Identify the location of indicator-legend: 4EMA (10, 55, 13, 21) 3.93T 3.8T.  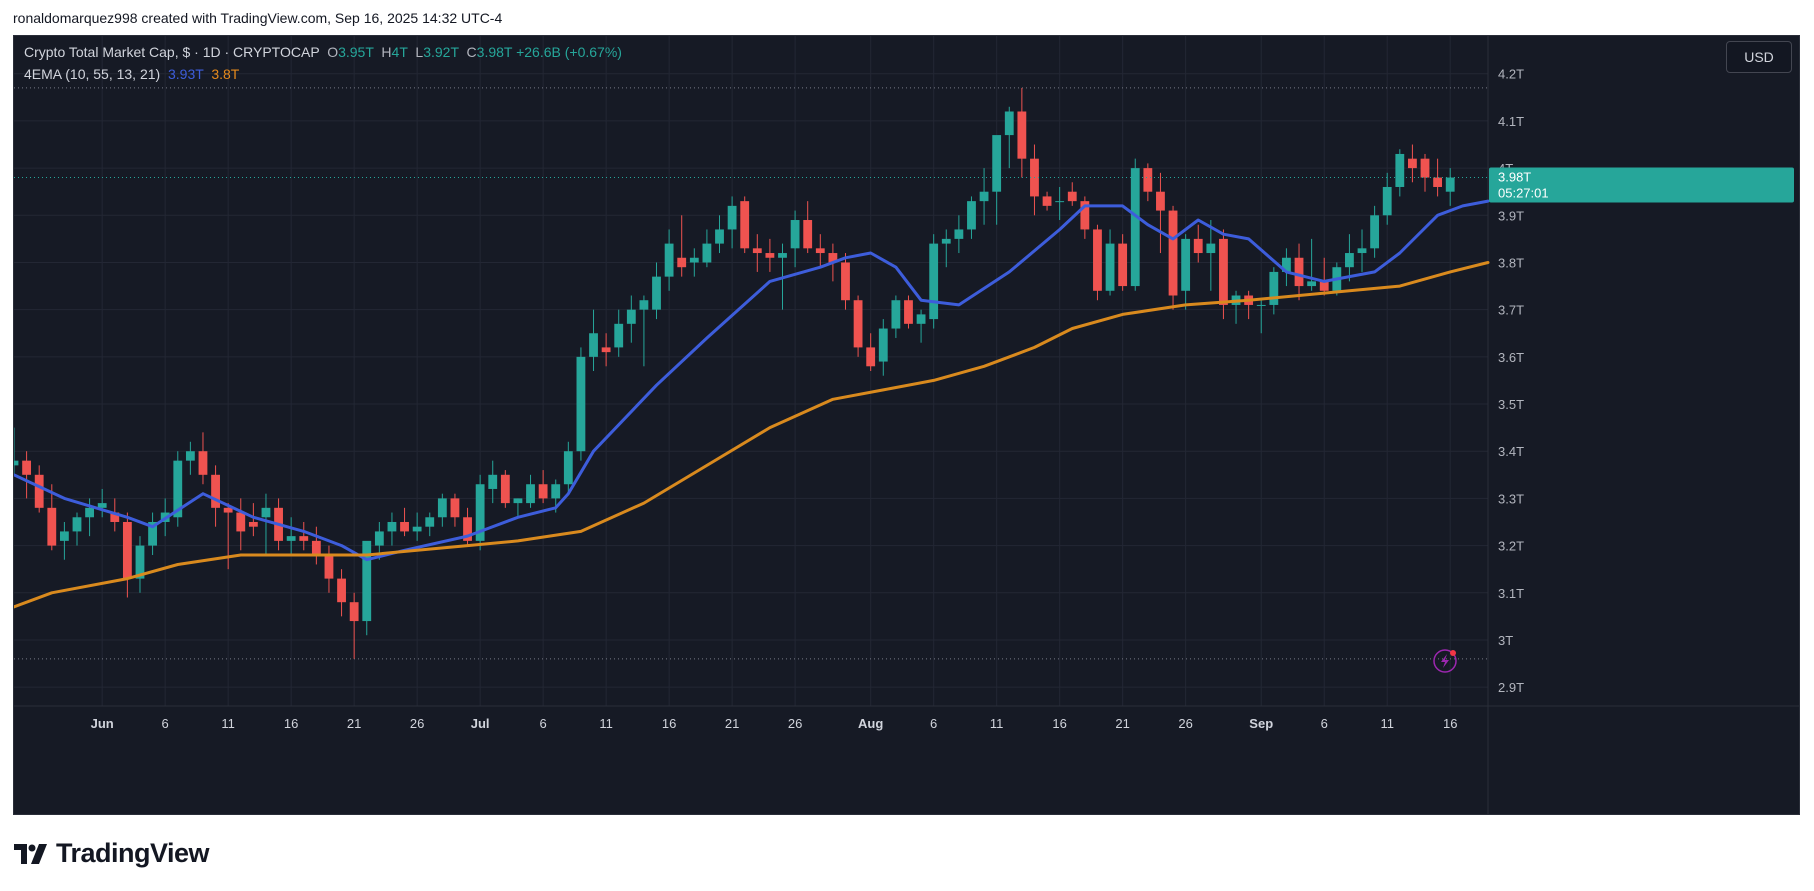
(131, 74).